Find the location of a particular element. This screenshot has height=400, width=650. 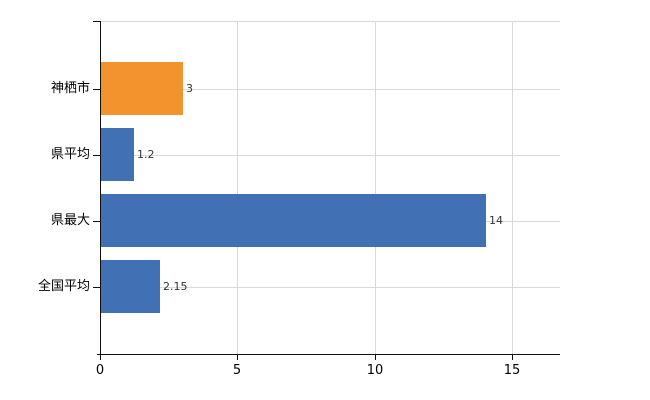

bar-value-label: 2.15 is located at coordinates (175, 286).